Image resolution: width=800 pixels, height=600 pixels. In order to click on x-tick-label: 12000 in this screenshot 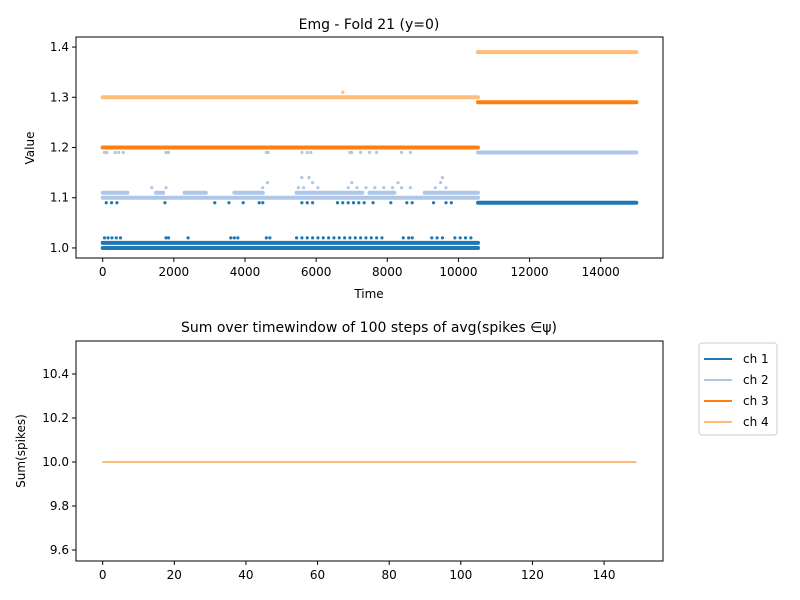, I will do `click(529, 272)`.